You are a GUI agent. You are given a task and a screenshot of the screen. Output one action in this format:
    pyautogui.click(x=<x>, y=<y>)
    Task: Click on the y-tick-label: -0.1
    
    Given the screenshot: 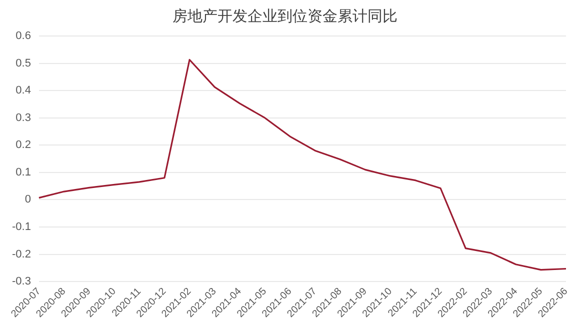 What is the action you would take?
    pyautogui.click(x=21, y=227)
    